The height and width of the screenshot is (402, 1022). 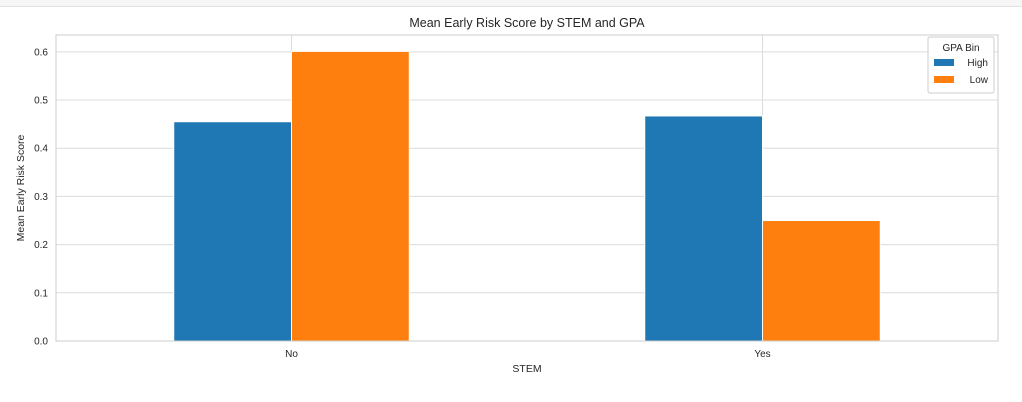 I want to click on x-axis-label: STEM, so click(x=526, y=369).